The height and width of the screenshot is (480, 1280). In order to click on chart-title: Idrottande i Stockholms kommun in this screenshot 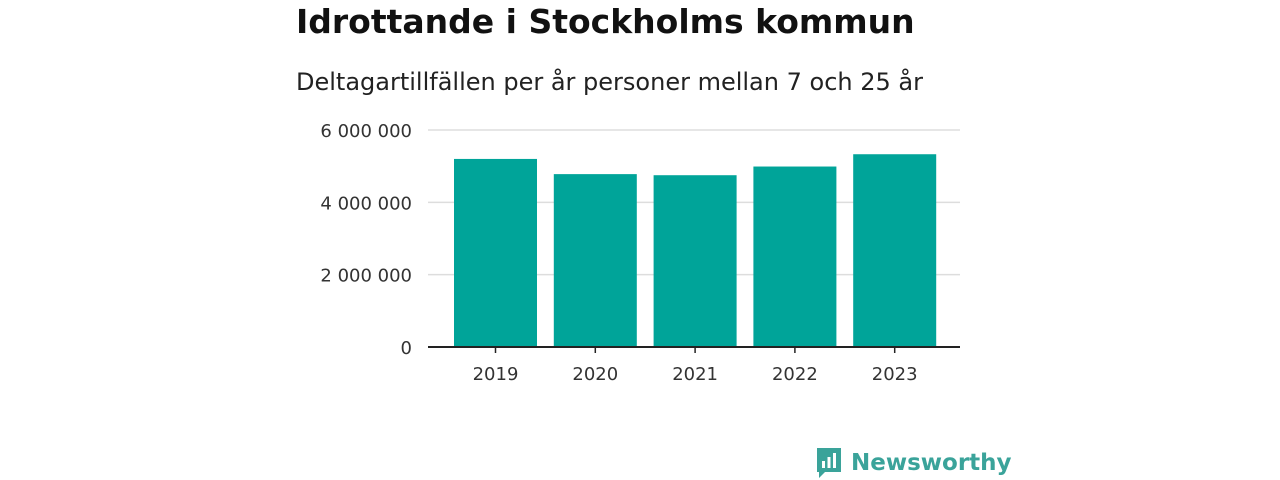, I will do `click(605, 21)`.